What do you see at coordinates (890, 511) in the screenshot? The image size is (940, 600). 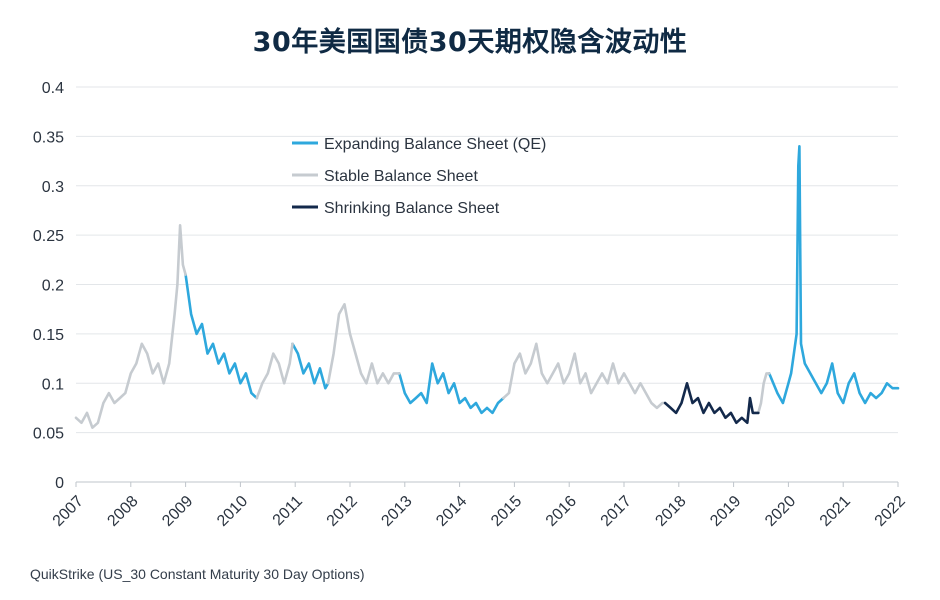 I see `x-tick-label: 2022` at bounding box center [890, 511].